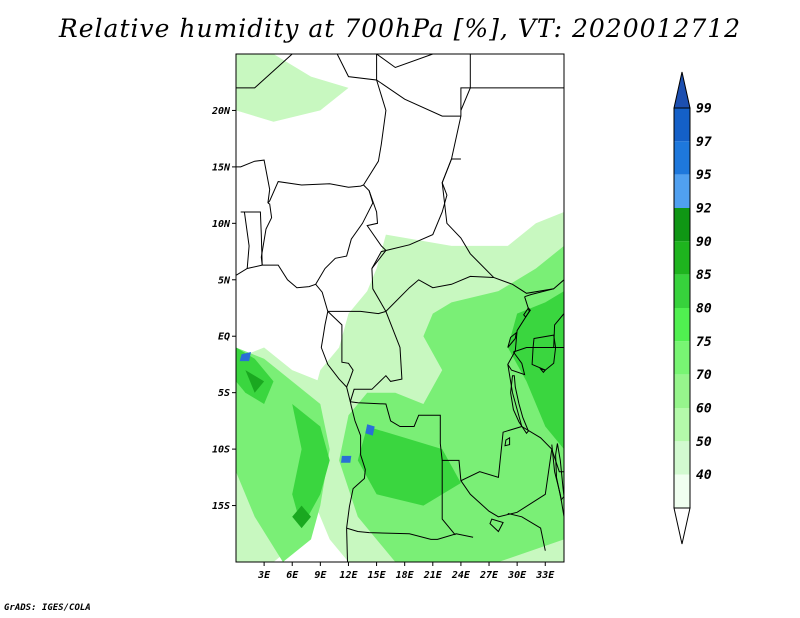 This screenshot has width=800, height=618. Describe the element at coordinates (704, 409) in the screenshot. I see `colorbar-level-label: 60` at that location.